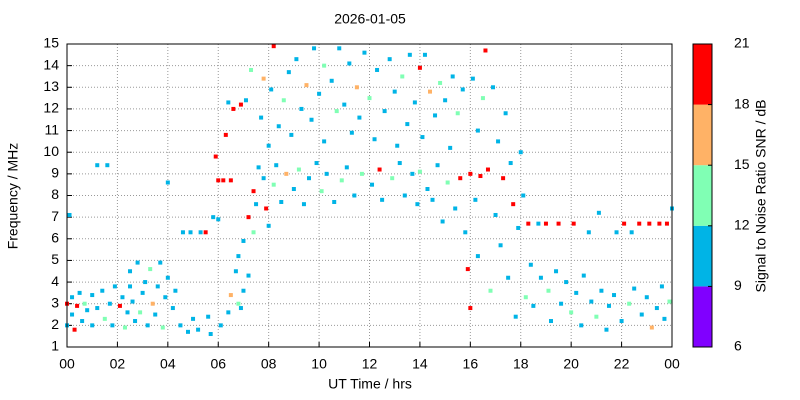 This screenshot has height=400, width=800. I want to click on x-tick-label: 06, so click(218, 364).